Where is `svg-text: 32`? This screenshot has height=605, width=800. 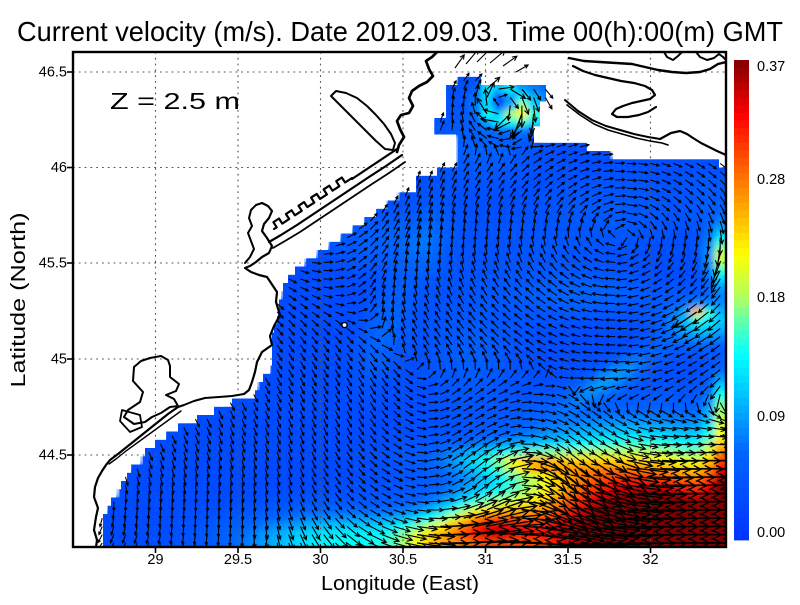
svg-text: 32 is located at coordinates (650, 560).